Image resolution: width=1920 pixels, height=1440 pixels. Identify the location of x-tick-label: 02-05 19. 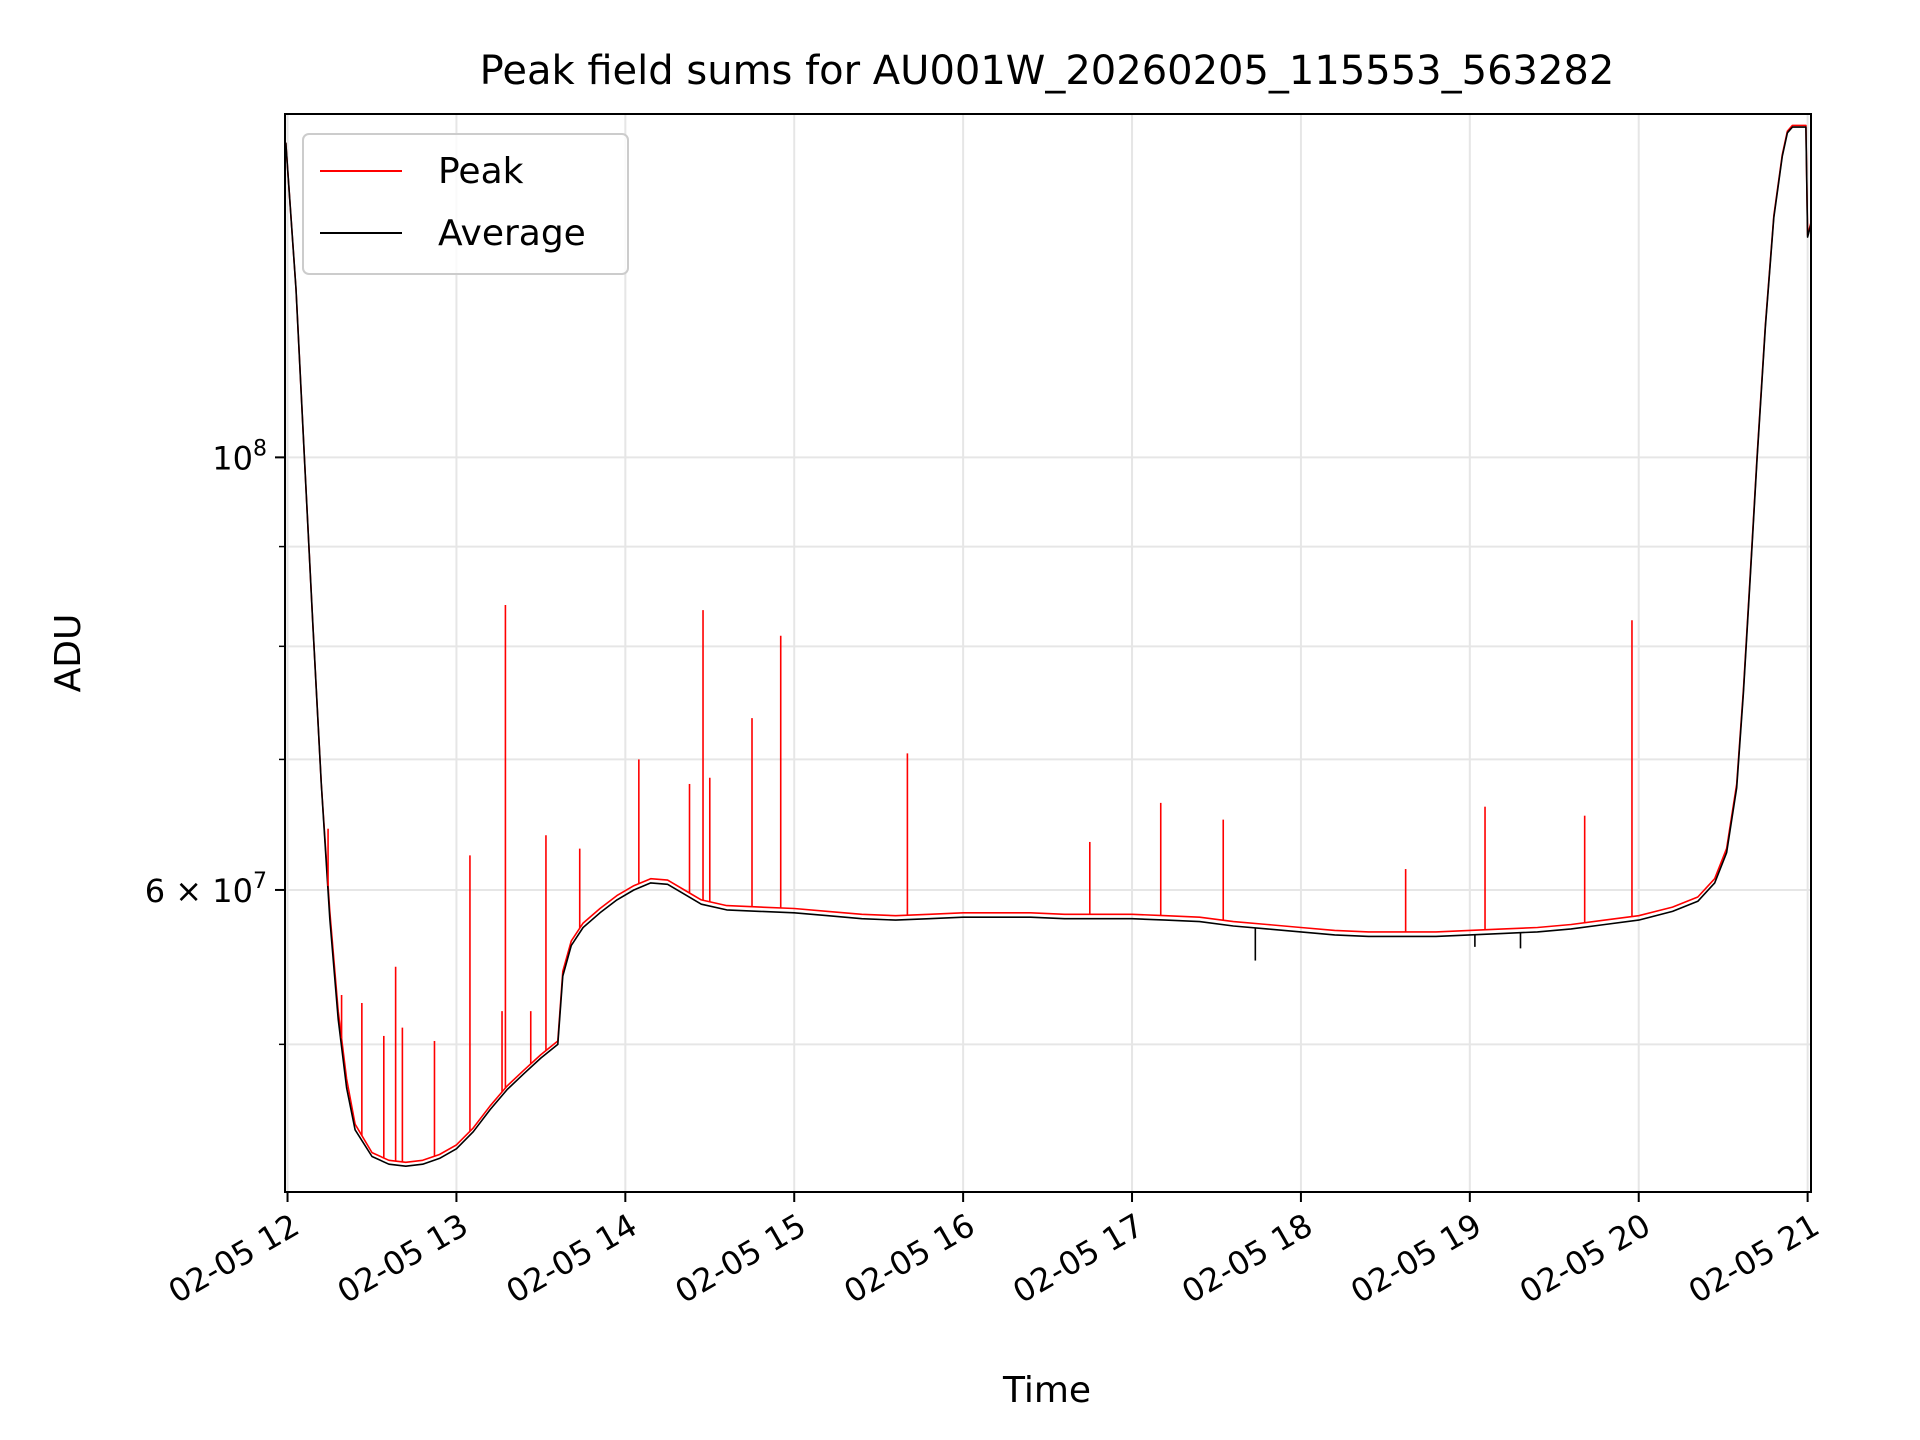
(1416, 1258).